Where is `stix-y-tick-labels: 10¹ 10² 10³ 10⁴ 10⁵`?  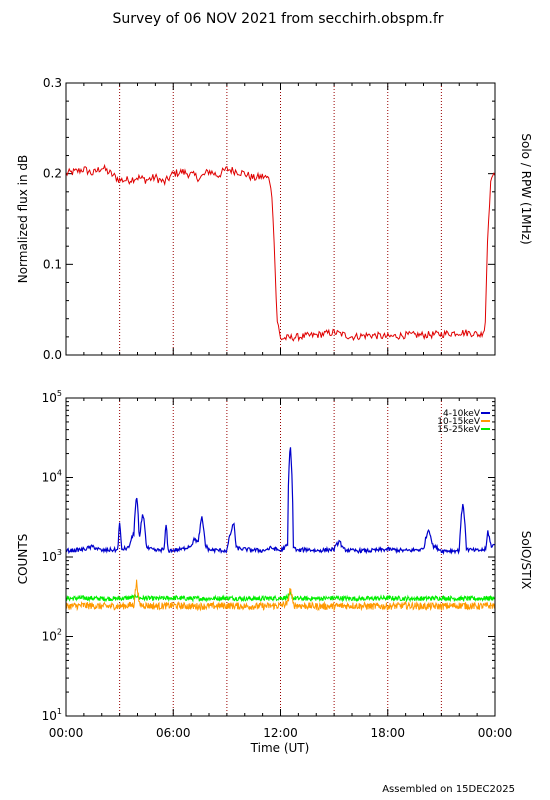 stix-y-tick-labels: 10¹ 10² 10³ 10⁴ 10⁵ is located at coordinates (52, 556).